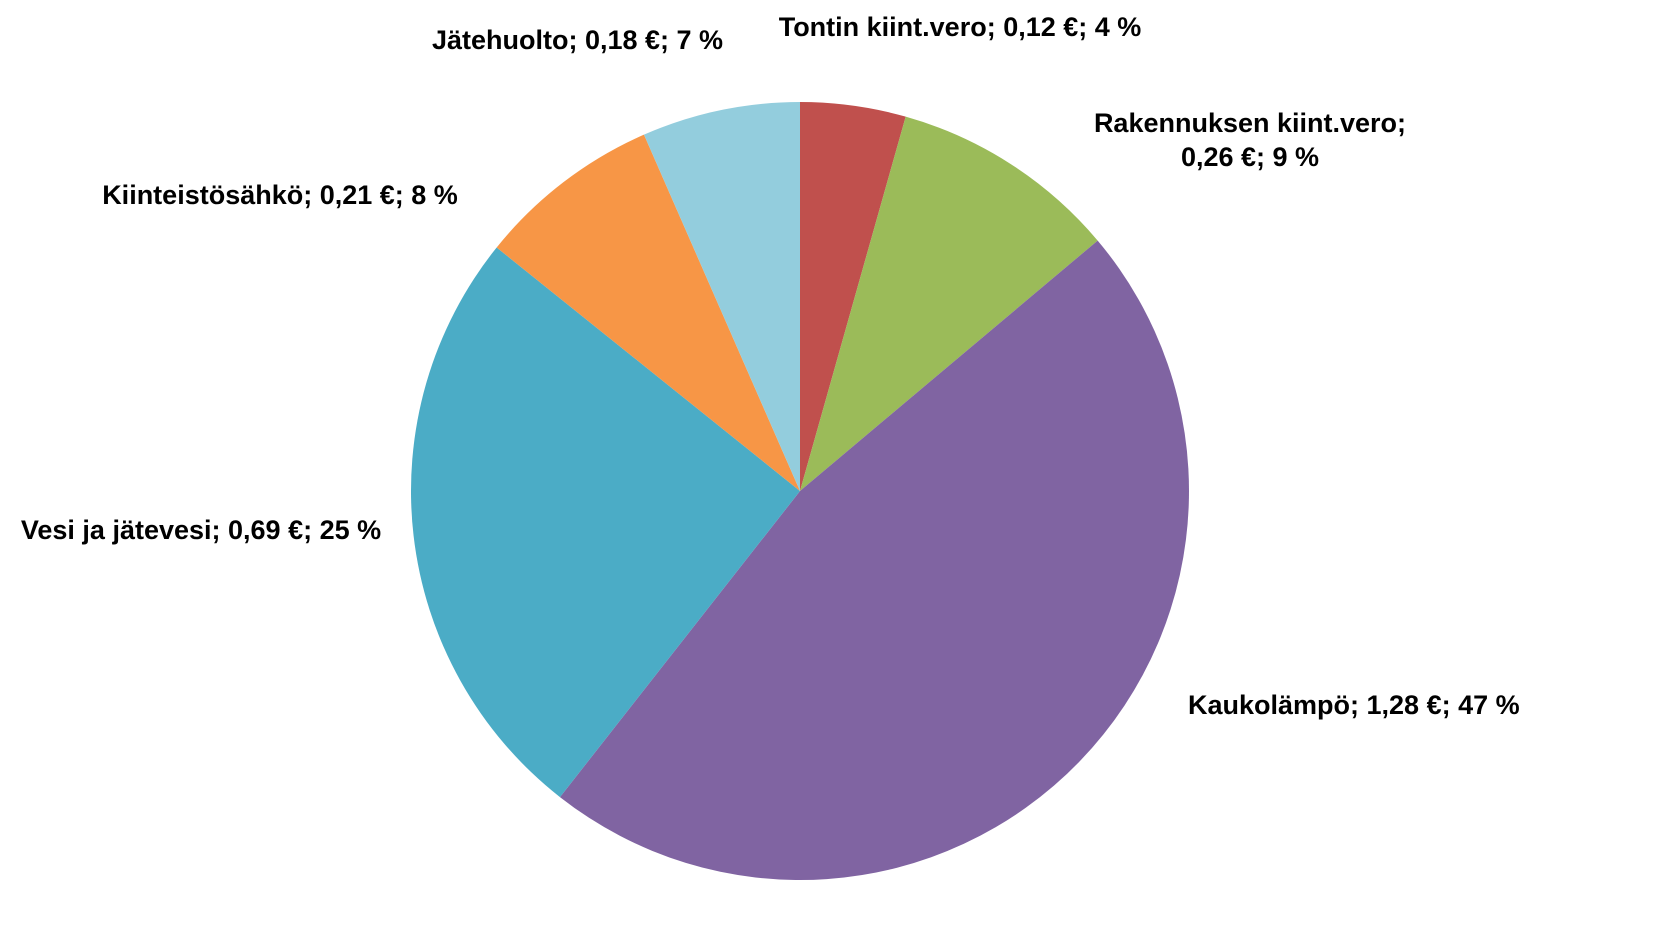 This screenshot has width=1654, height=927. I want to click on data-label: Kiinteistösähkö; 0,21 €; 8 %, so click(280, 195).